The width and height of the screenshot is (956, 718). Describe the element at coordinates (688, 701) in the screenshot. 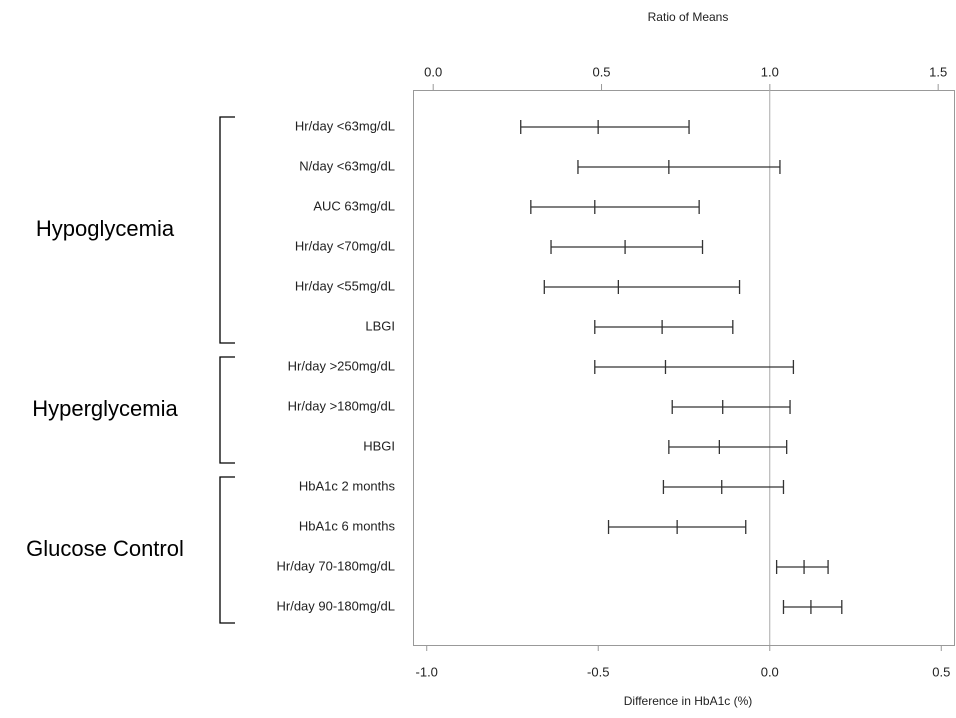

I see `x-axis-title: Difference in HbA1c (%)` at that location.